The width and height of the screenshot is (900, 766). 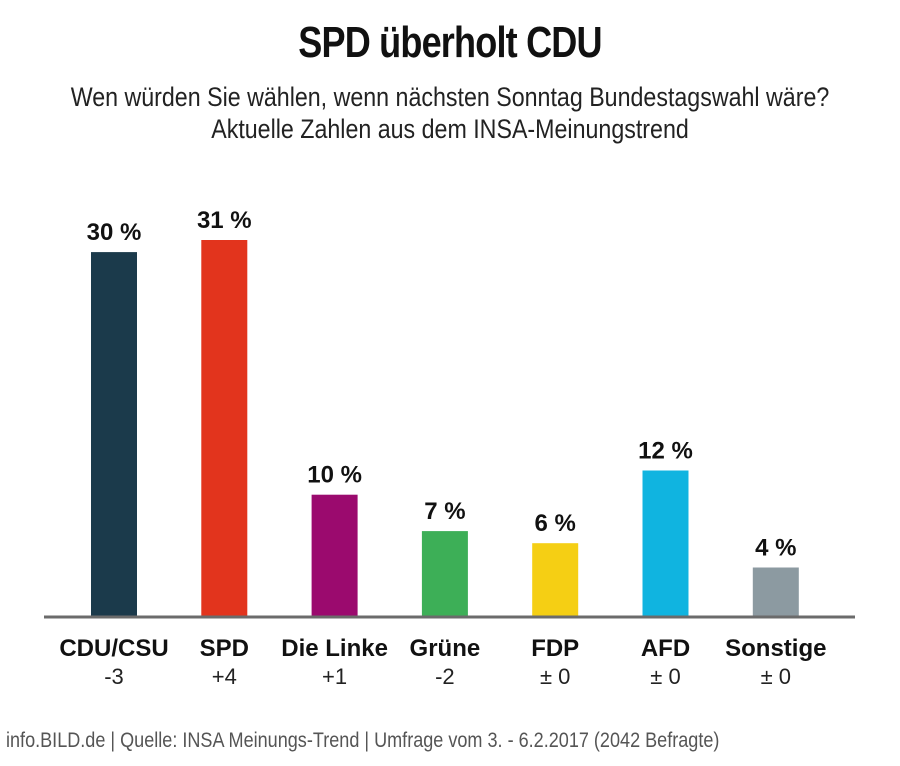 What do you see at coordinates (665, 543) in the screenshot?
I see `bar-afd` at bounding box center [665, 543].